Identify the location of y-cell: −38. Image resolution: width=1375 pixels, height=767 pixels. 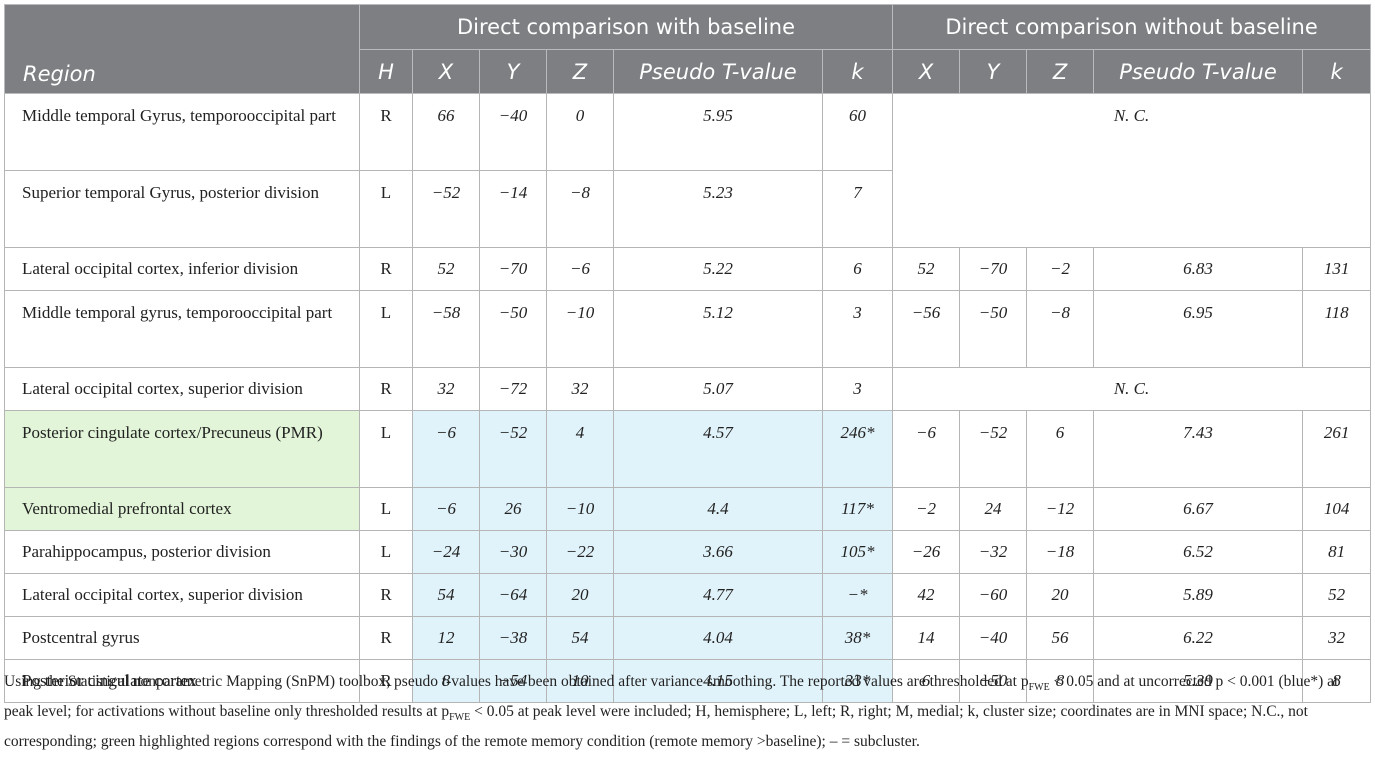
(513, 638).